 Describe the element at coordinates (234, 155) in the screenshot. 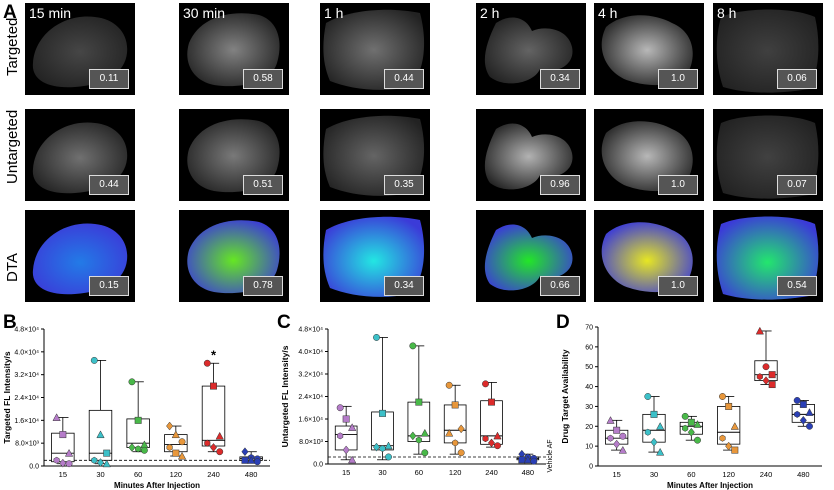

I see `image-untargeted-1: 0.51` at that location.